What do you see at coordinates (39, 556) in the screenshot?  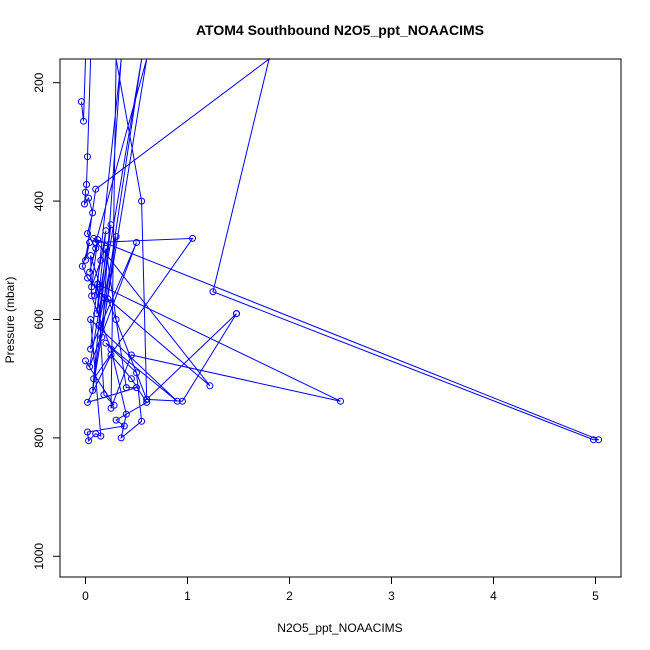 I see `y-tick-label-4: 1000` at bounding box center [39, 556].